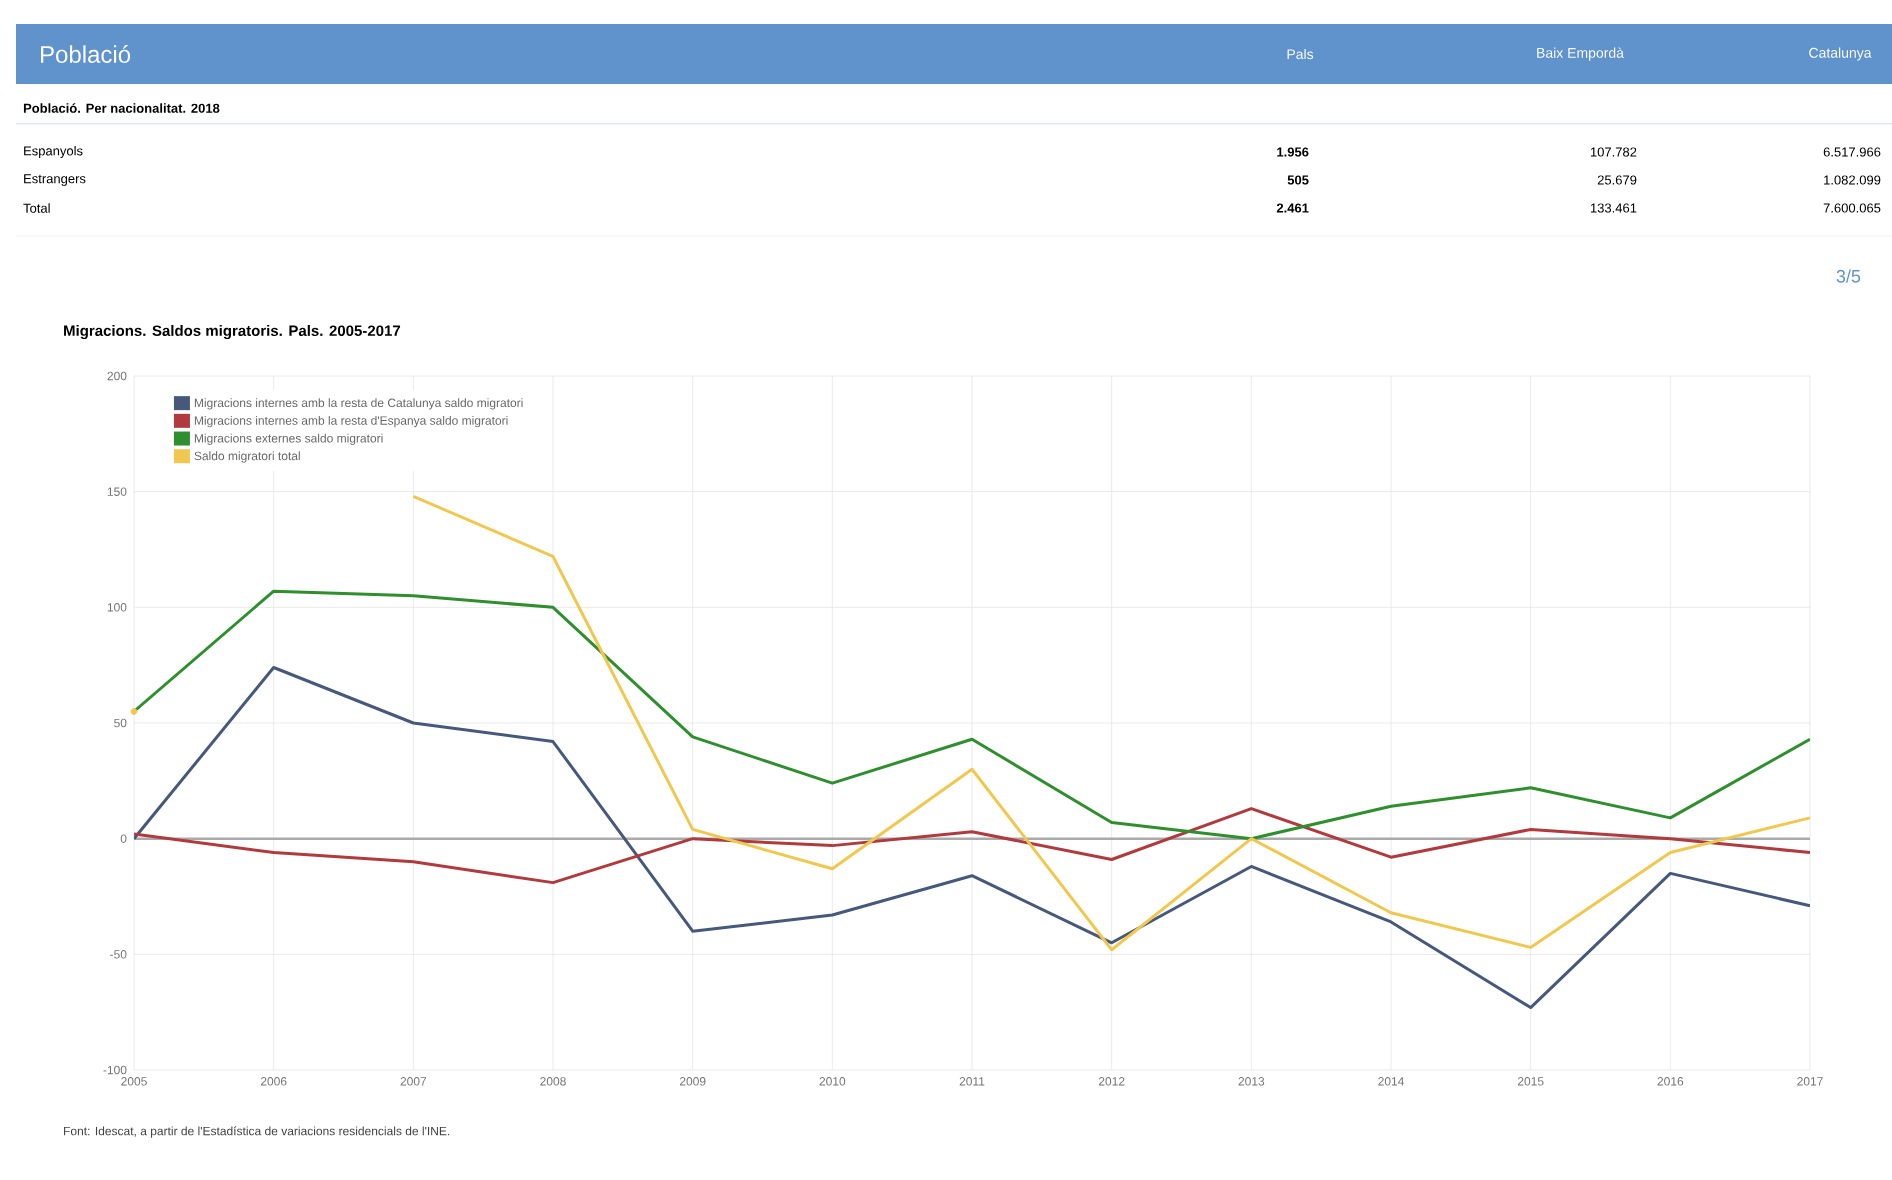 This screenshot has height=1180, width=1892. Describe the element at coordinates (86, 54) in the screenshot. I see `text: Població` at that location.